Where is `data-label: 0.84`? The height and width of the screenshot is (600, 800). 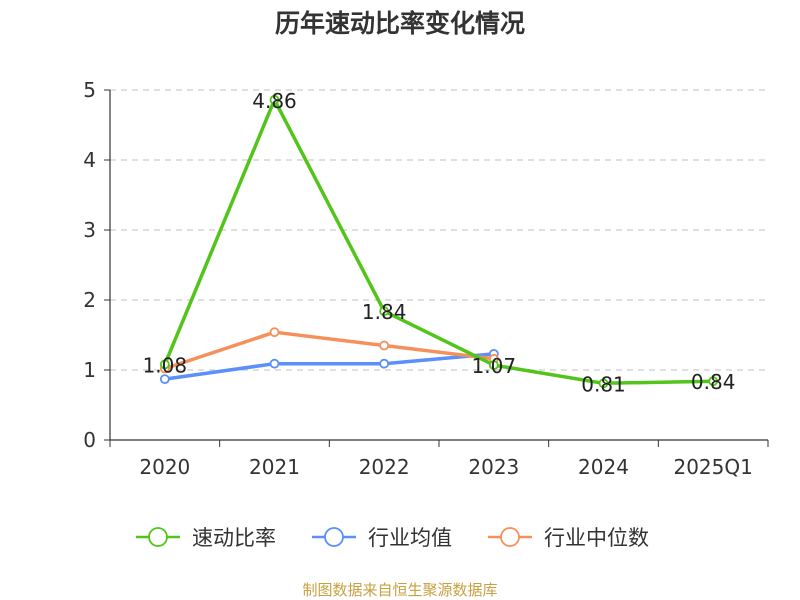
data-label: 0.84 is located at coordinates (713, 382).